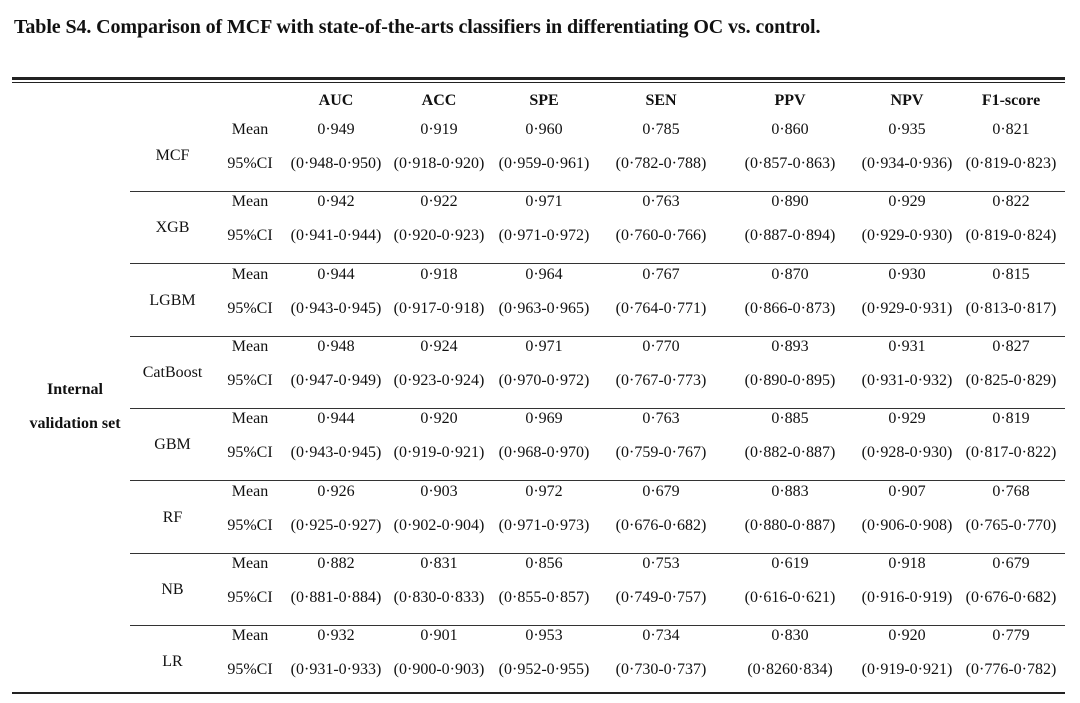 The width and height of the screenshot is (1080, 703). What do you see at coordinates (907, 274) in the screenshot?
I see `mean-cell: 0·930` at bounding box center [907, 274].